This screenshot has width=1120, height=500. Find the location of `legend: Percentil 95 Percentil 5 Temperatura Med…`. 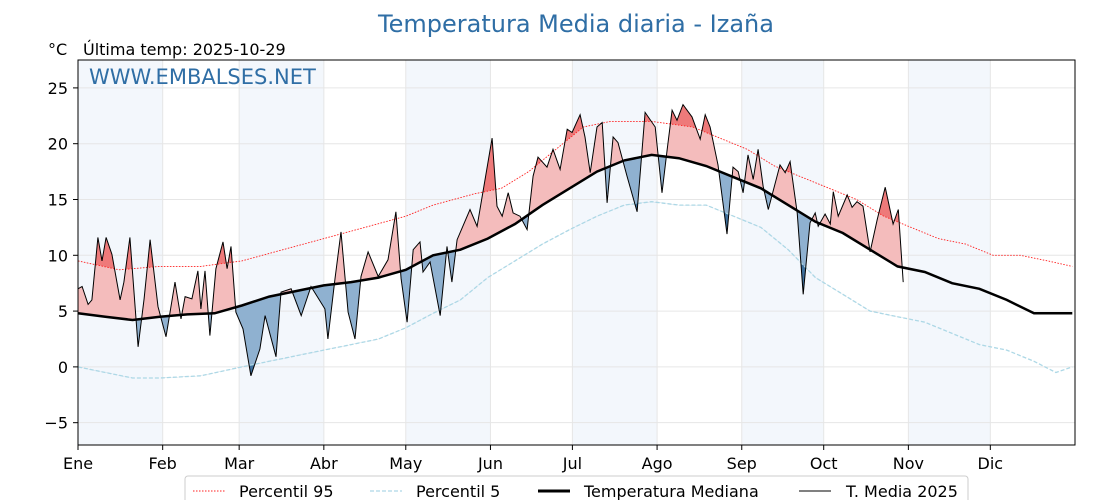

legend: Percentil 95 Percentil 5 Temperatura Med… is located at coordinates (576, 487).